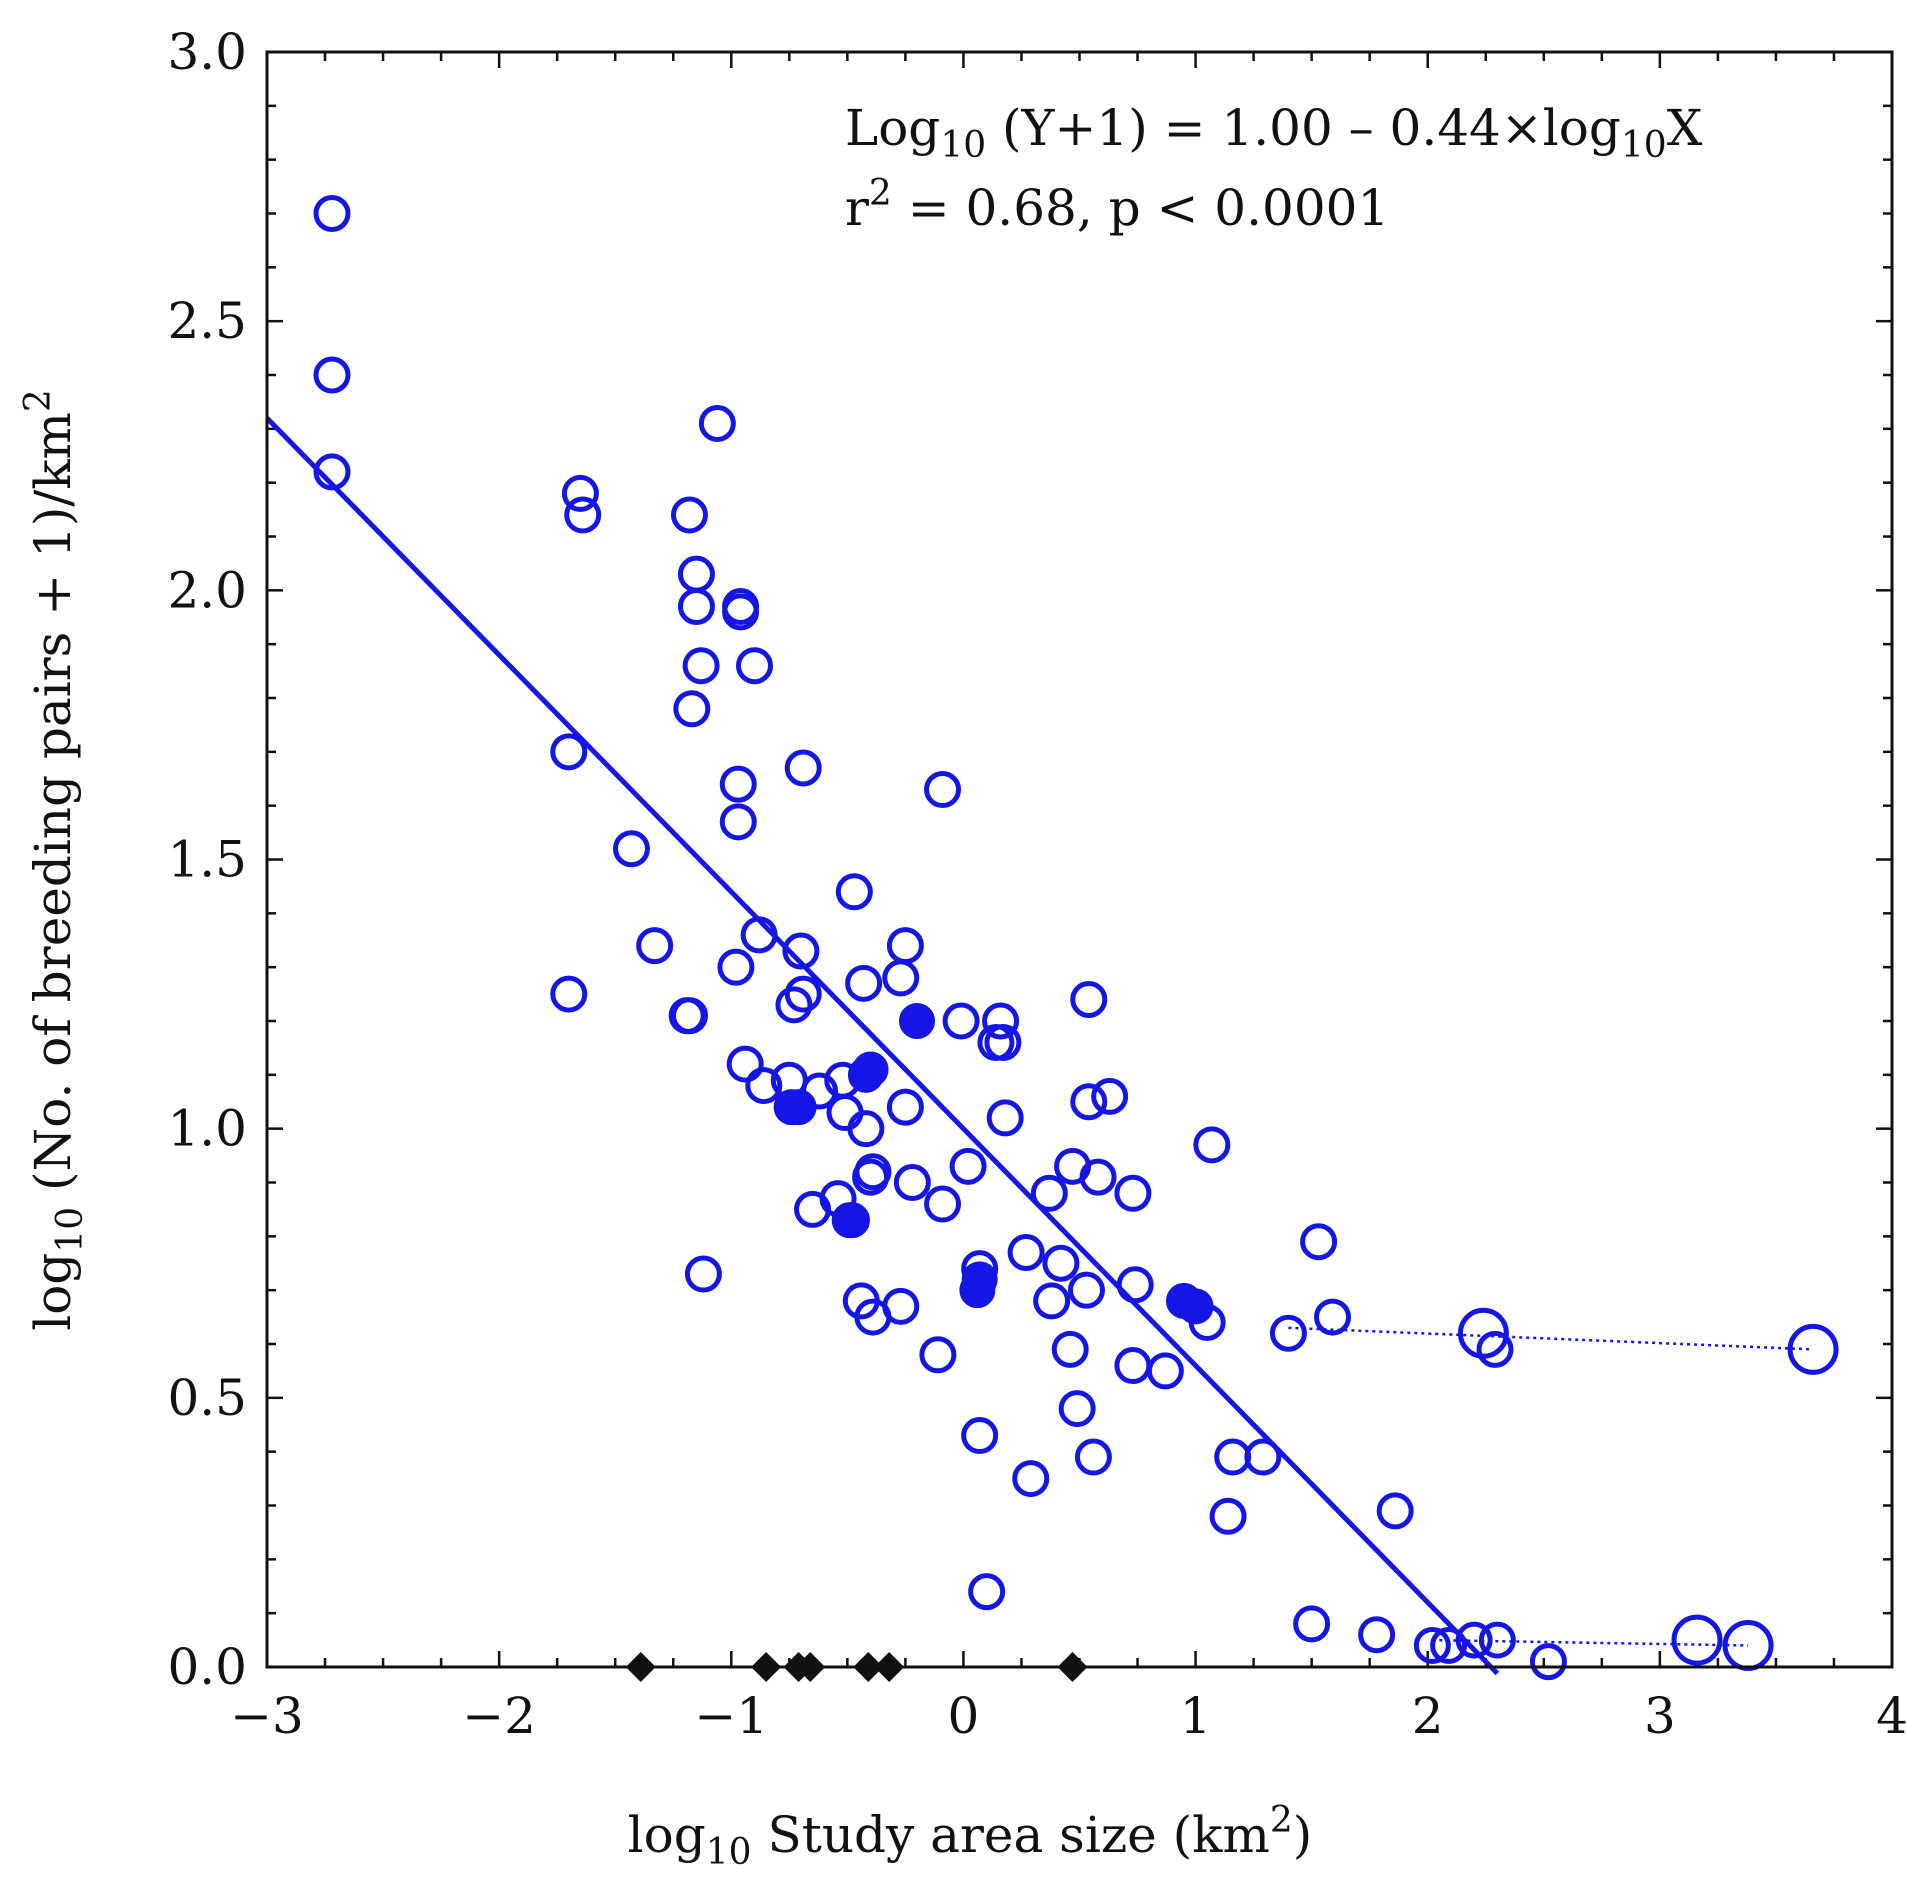 Image resolution: width=1906 pixels, height=1888 pixels. What do you see at coordinates (207, 1398) in the screenshot?
I see `y-tick-label: 0.5` at bounding box center [207, 1398].